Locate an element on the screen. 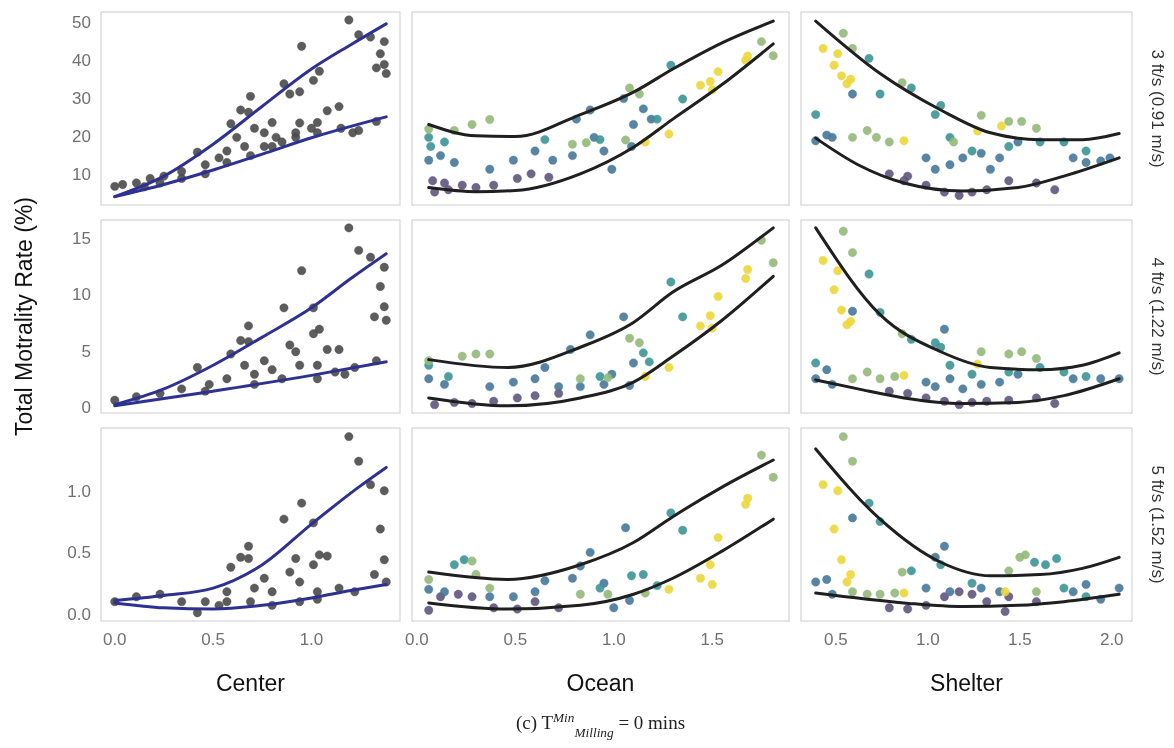 The height and width of the screenshot is (748, 1174). x-axis-title: Ocean is located at coordinates (600, 683).